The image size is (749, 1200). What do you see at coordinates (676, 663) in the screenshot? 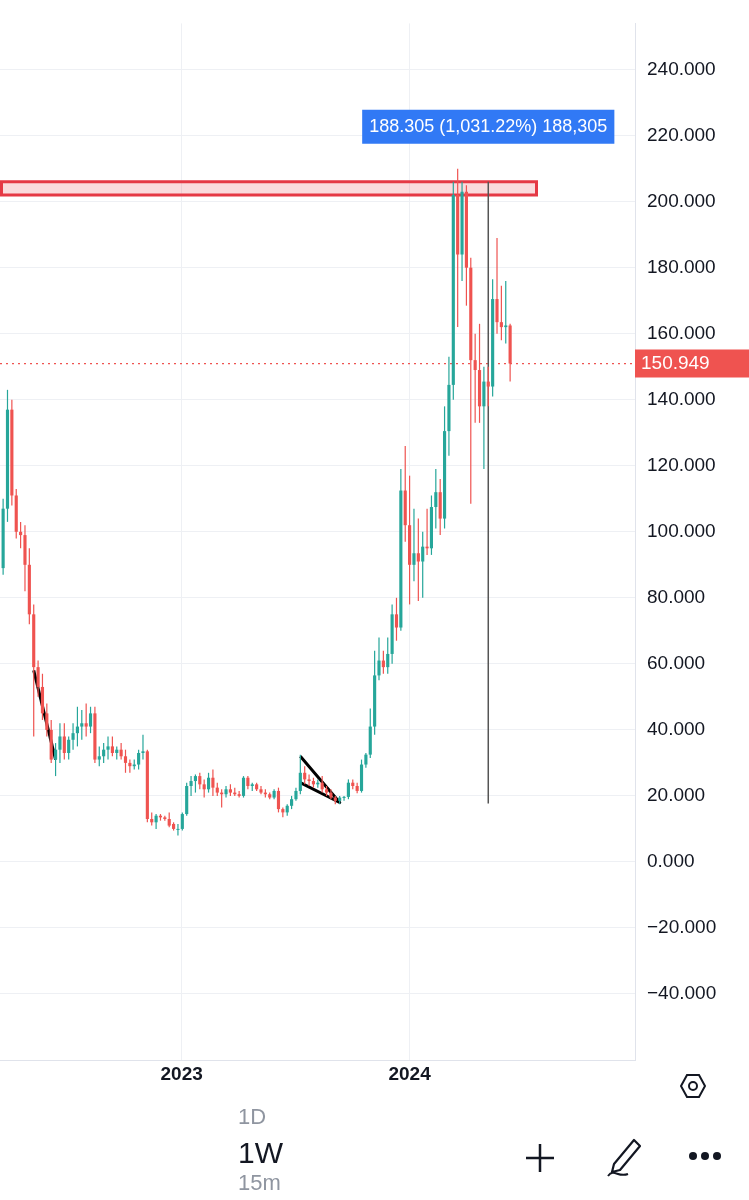
I see `y-tick-label: 60.000` at bounding box center [676, 663].